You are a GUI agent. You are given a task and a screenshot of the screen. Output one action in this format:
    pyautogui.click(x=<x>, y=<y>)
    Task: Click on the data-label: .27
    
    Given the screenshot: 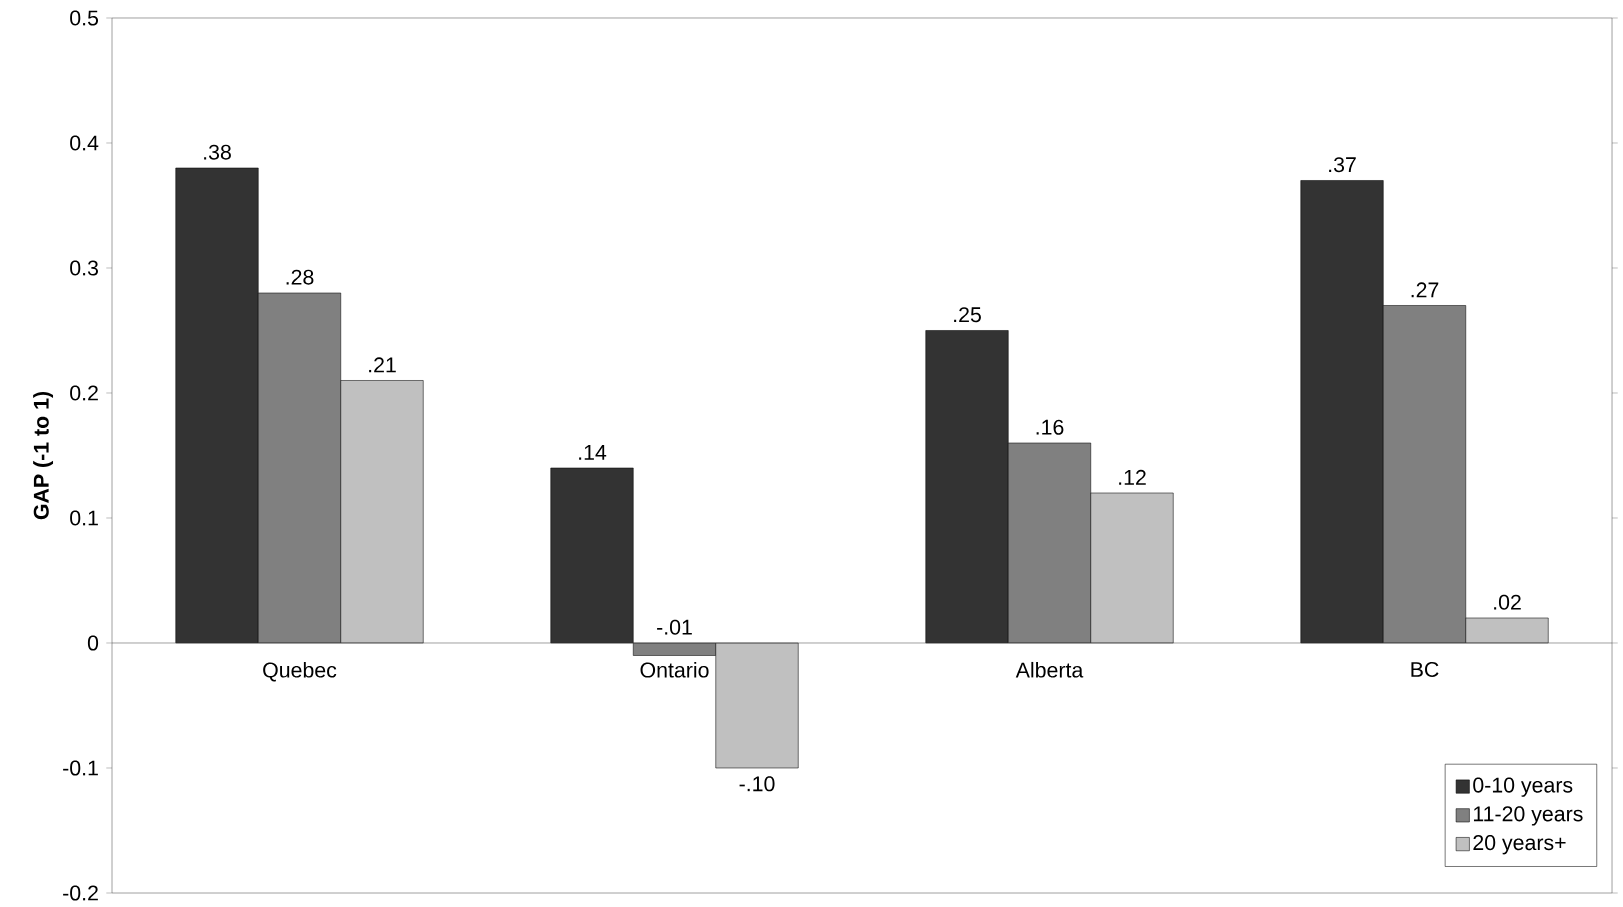 What is the action you would take?
    pyautogui.click(x=1425, y=290)
    